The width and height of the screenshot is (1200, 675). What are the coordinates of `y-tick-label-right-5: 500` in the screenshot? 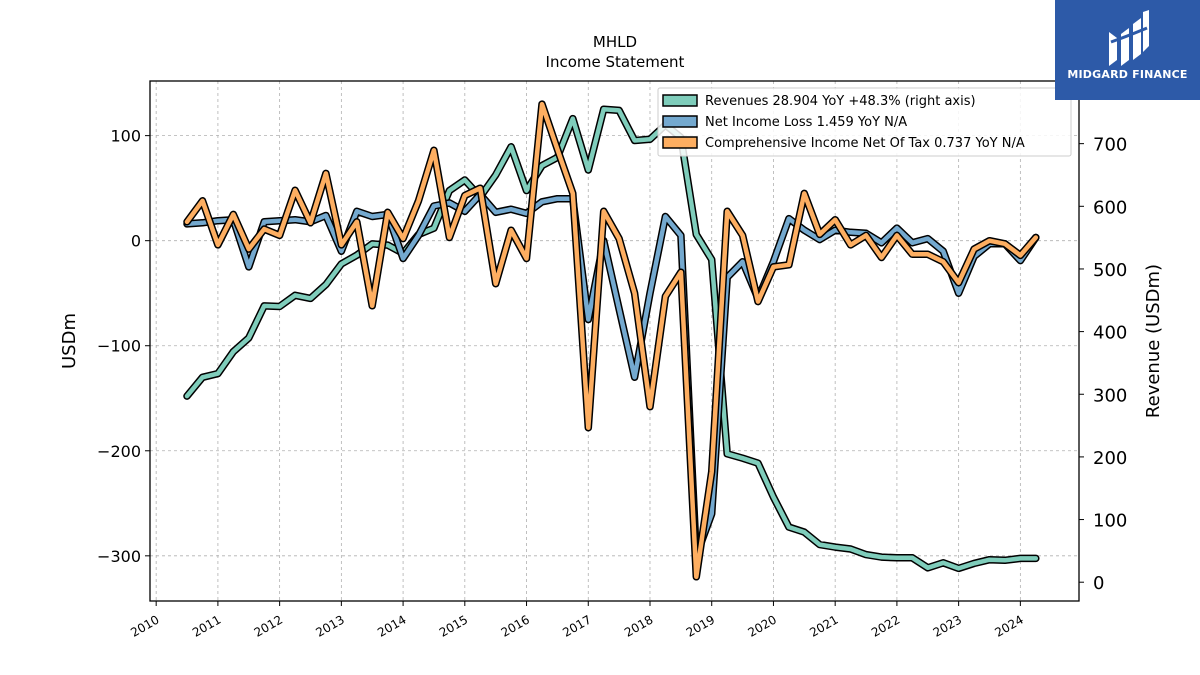 It's located at (1110, 270).